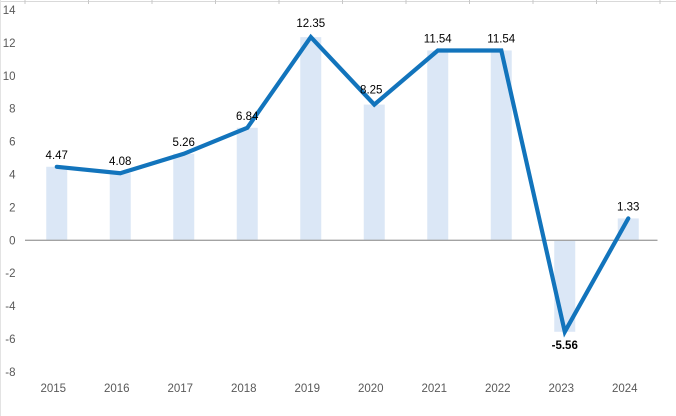 This screenshot has height=416, width=676. Describe the element at coordinates (247, 117) in the screenshot. I see `data-label-2018: 6.84` at that location.